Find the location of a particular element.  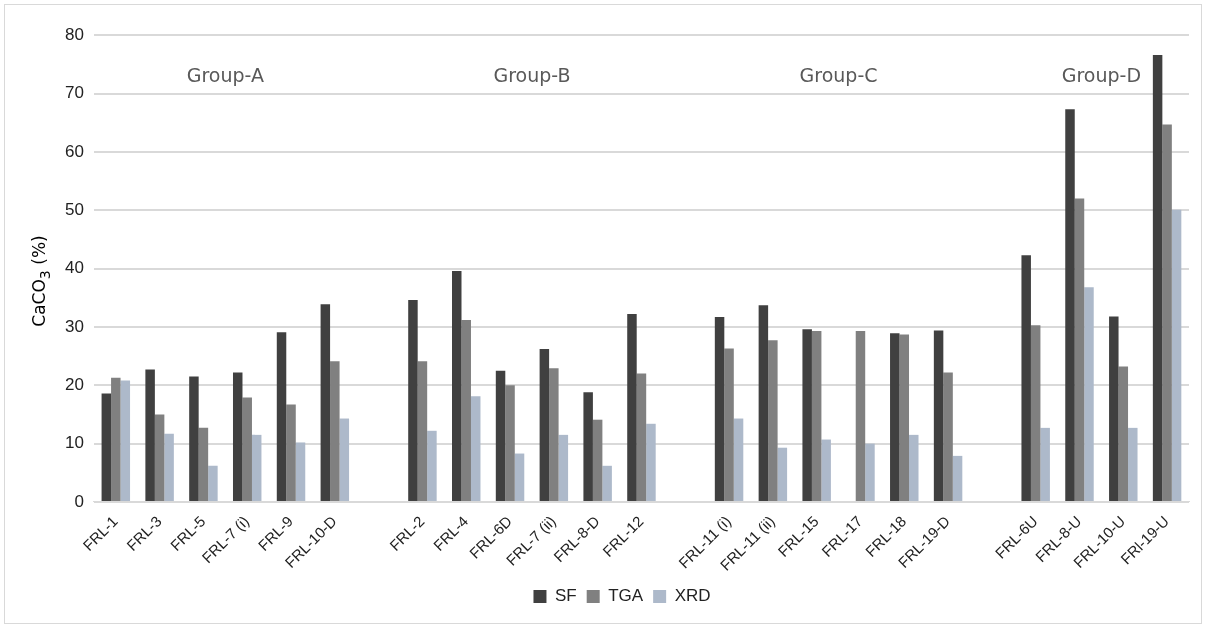

y-tick-label: 80 is located at coordinates (74, 34).